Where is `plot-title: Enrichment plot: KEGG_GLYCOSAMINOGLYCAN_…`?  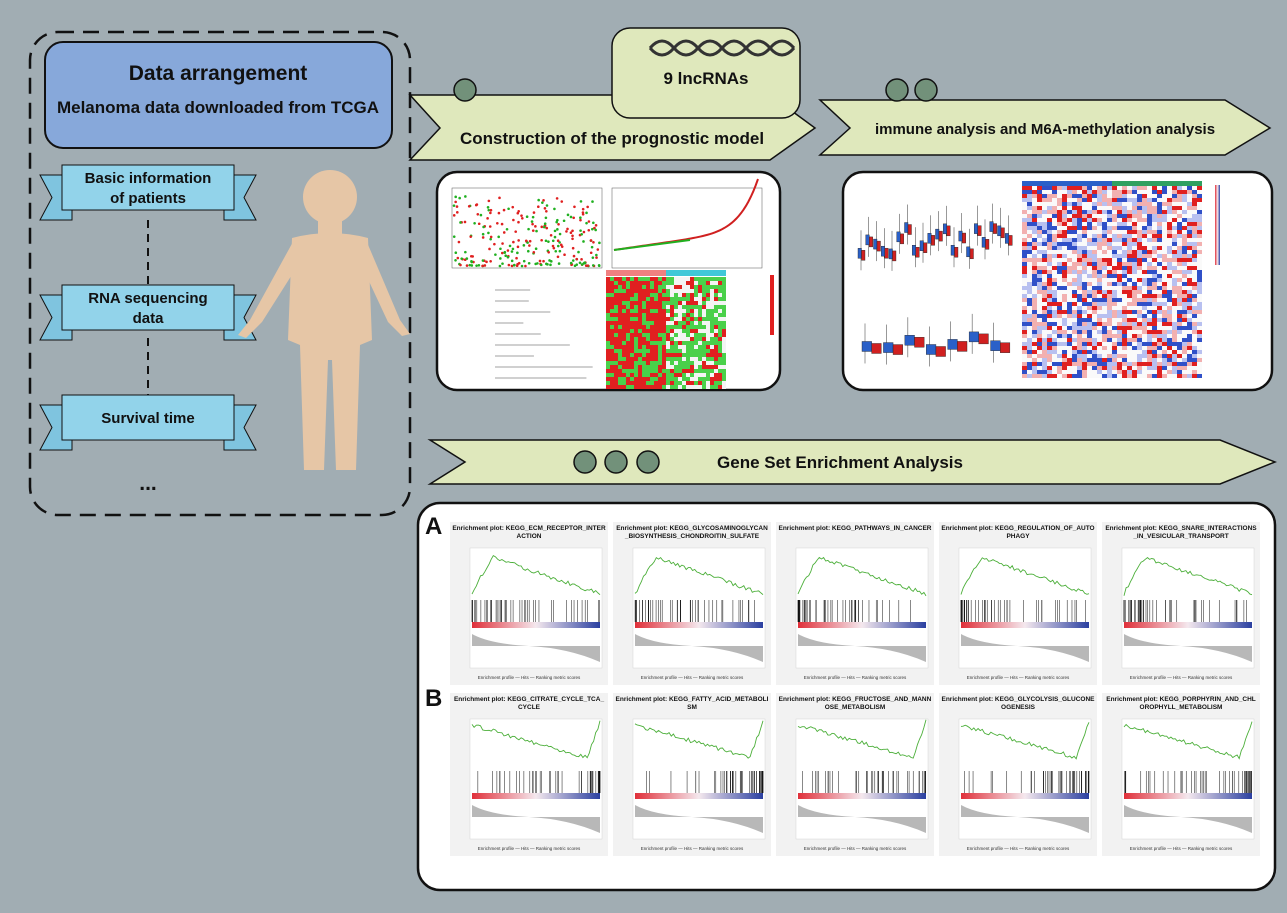 plot-title: Enrichment plot: KEGG_GLYCOSAMINOGLYCAN_… is located at coordinates (692, 532).